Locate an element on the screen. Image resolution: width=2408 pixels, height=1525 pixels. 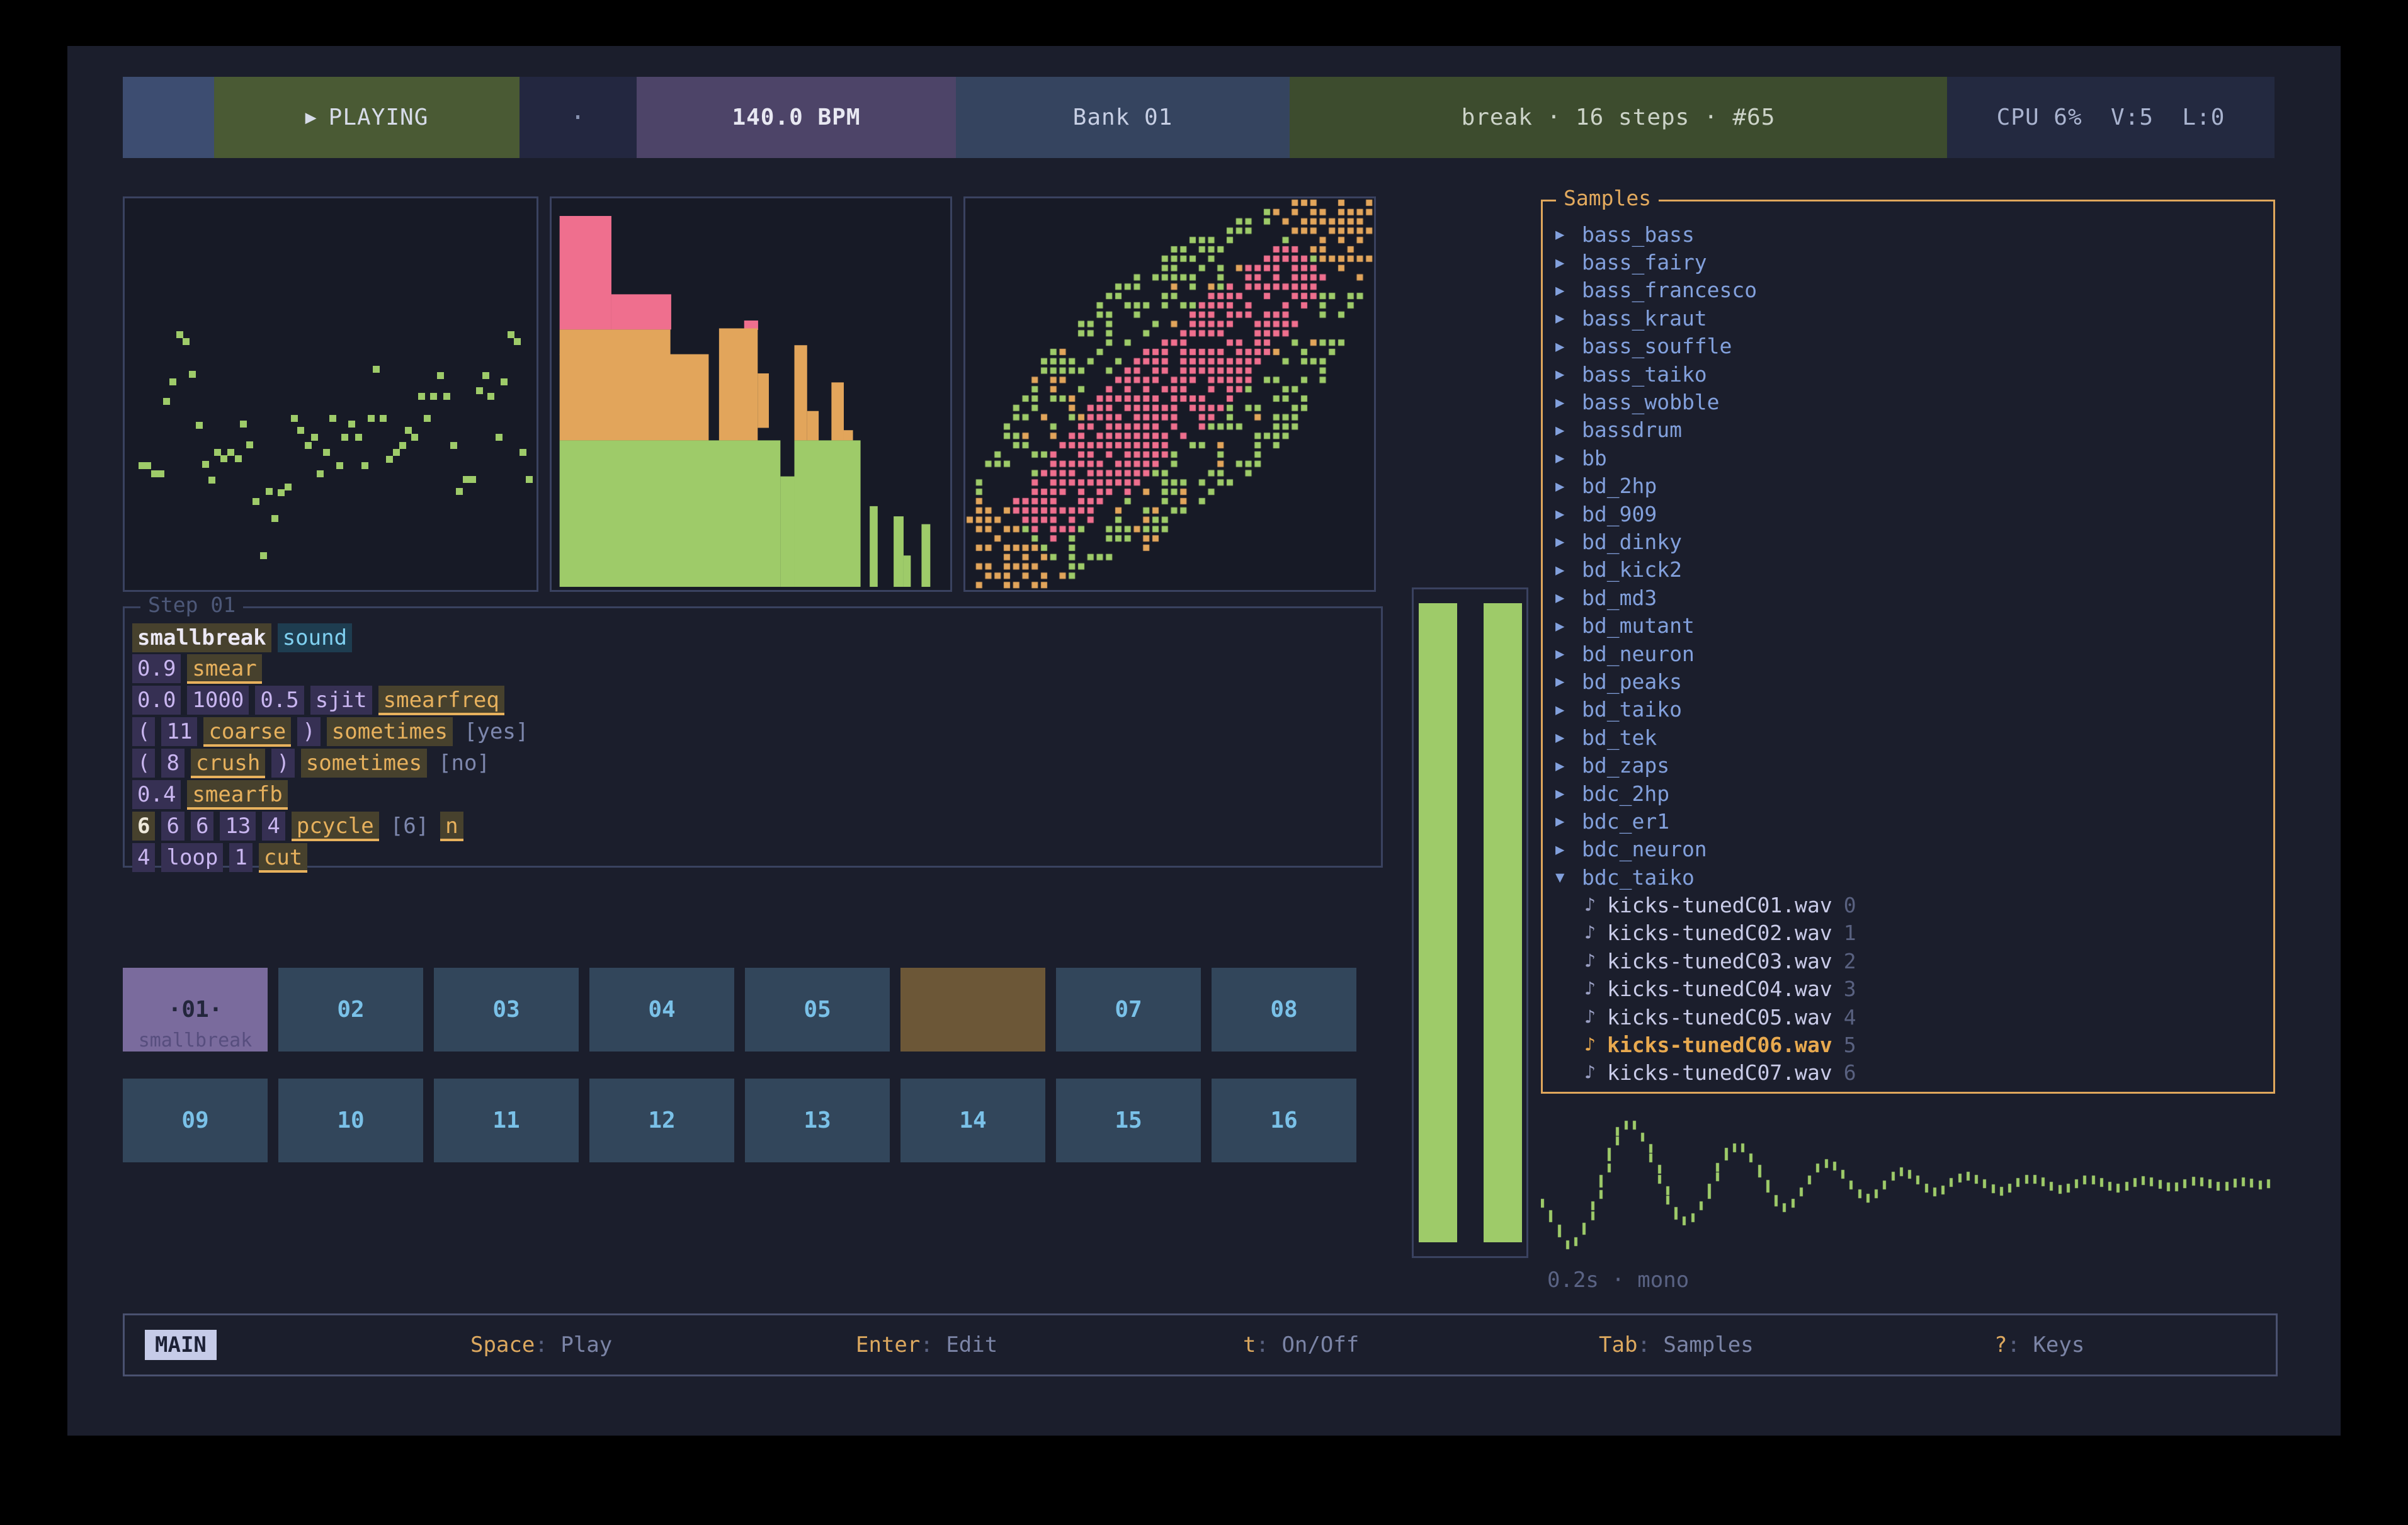
sample-folder-bdc_taiko: ▼ bdc_taiko is located at coordinates (1910, 877).